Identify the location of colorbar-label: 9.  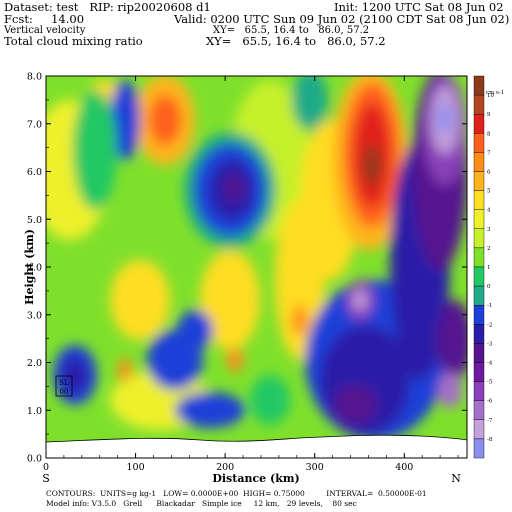
(489, 115).